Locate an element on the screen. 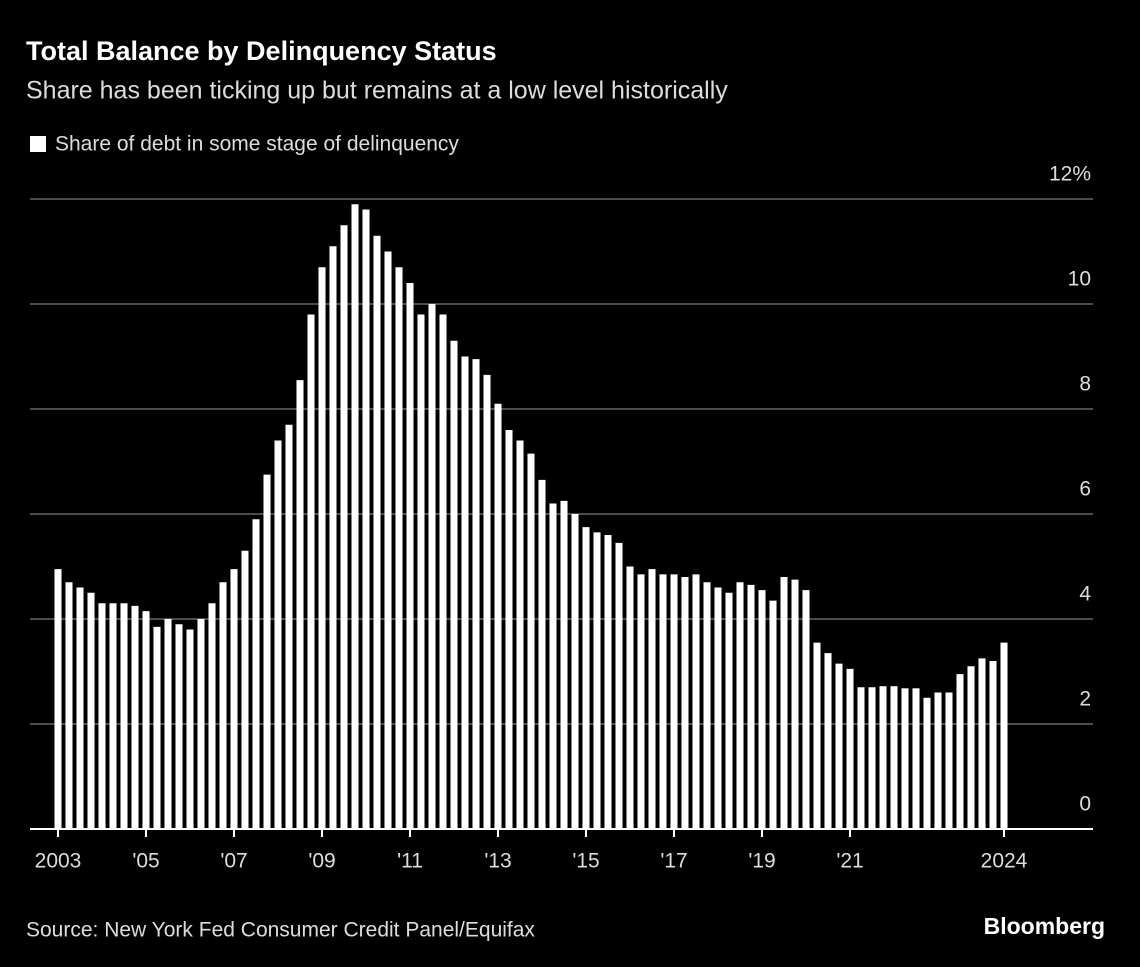 This screenshot has height=967, width=1140. brand: Bloomberg is located at coordinates (1044, 926).